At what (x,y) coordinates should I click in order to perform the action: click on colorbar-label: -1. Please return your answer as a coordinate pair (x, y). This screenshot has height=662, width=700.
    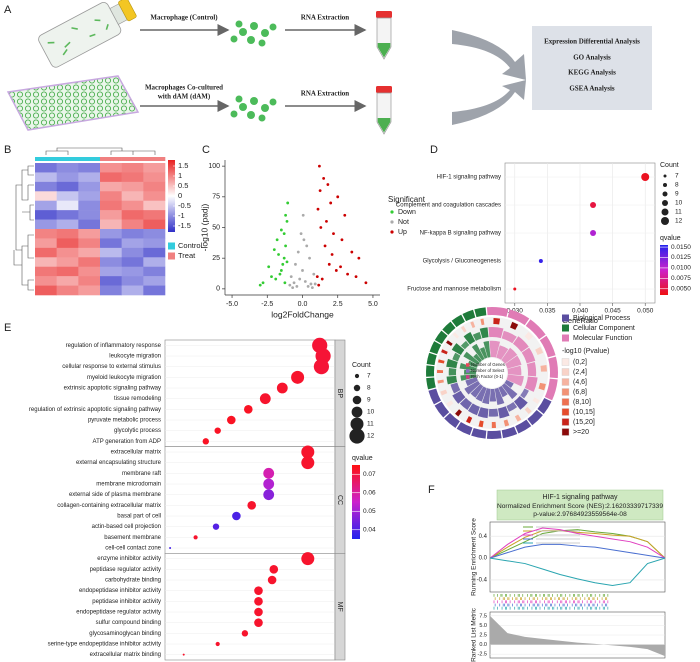
    Looking at the image, I should click on (181, 215).